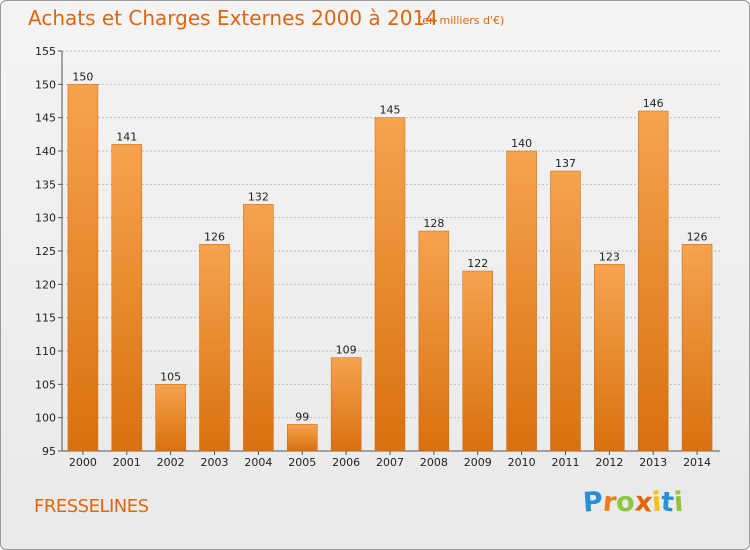 Image resolution: width=750 pixels, height=550 pixels. I want to click on bar-2000, so click(83, 268).